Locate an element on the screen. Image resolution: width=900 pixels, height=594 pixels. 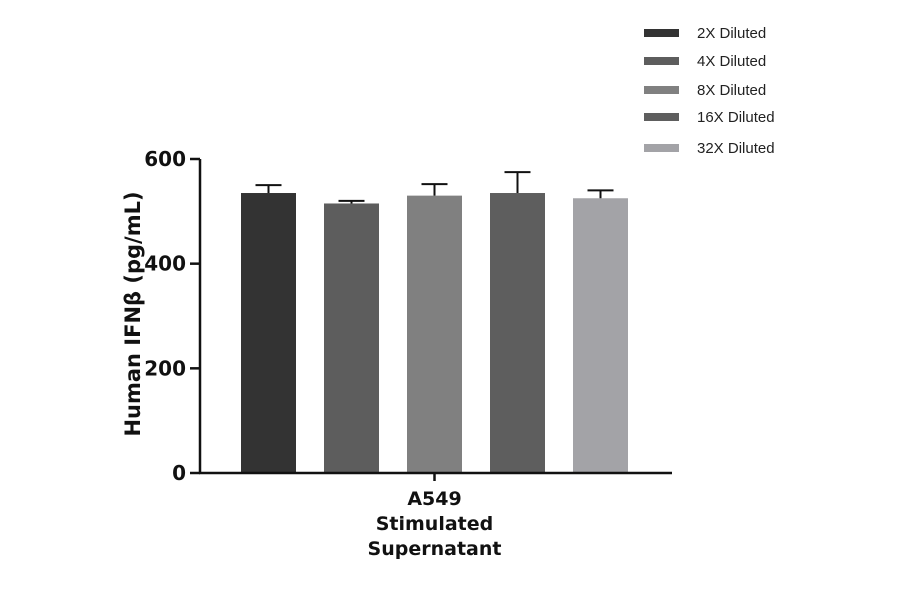
legend-label: 32X Diluted is located at coordinates (736, 148).